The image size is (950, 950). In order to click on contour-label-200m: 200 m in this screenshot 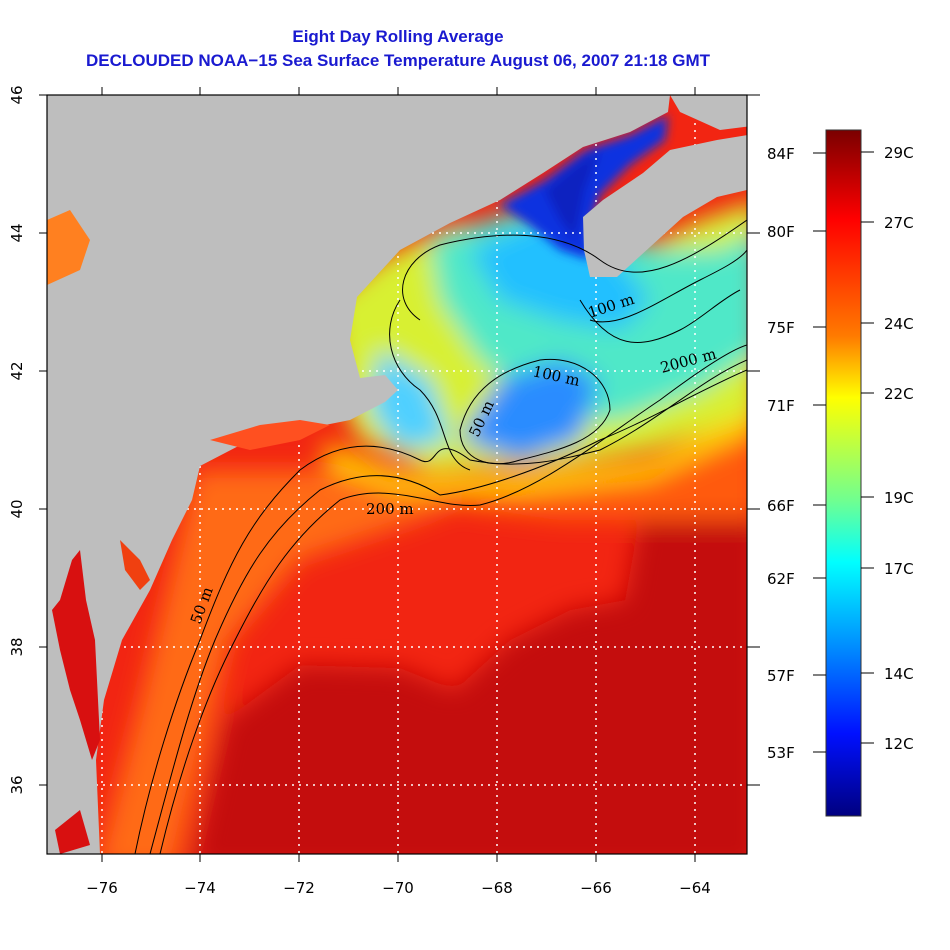, I will do `click(390, 509)`.